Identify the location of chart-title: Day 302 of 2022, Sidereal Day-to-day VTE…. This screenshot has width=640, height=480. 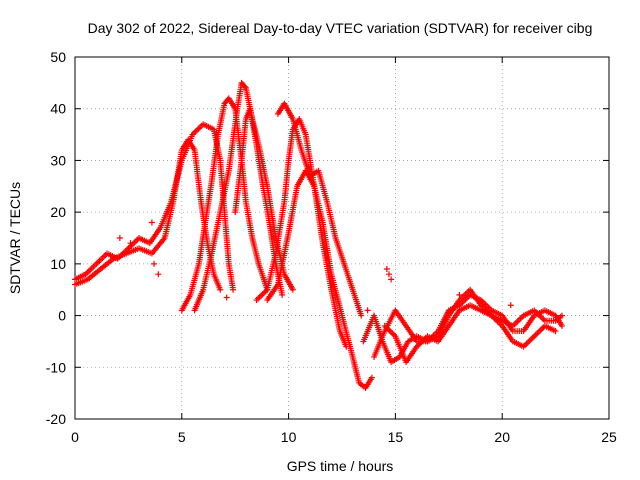
(340, 28).